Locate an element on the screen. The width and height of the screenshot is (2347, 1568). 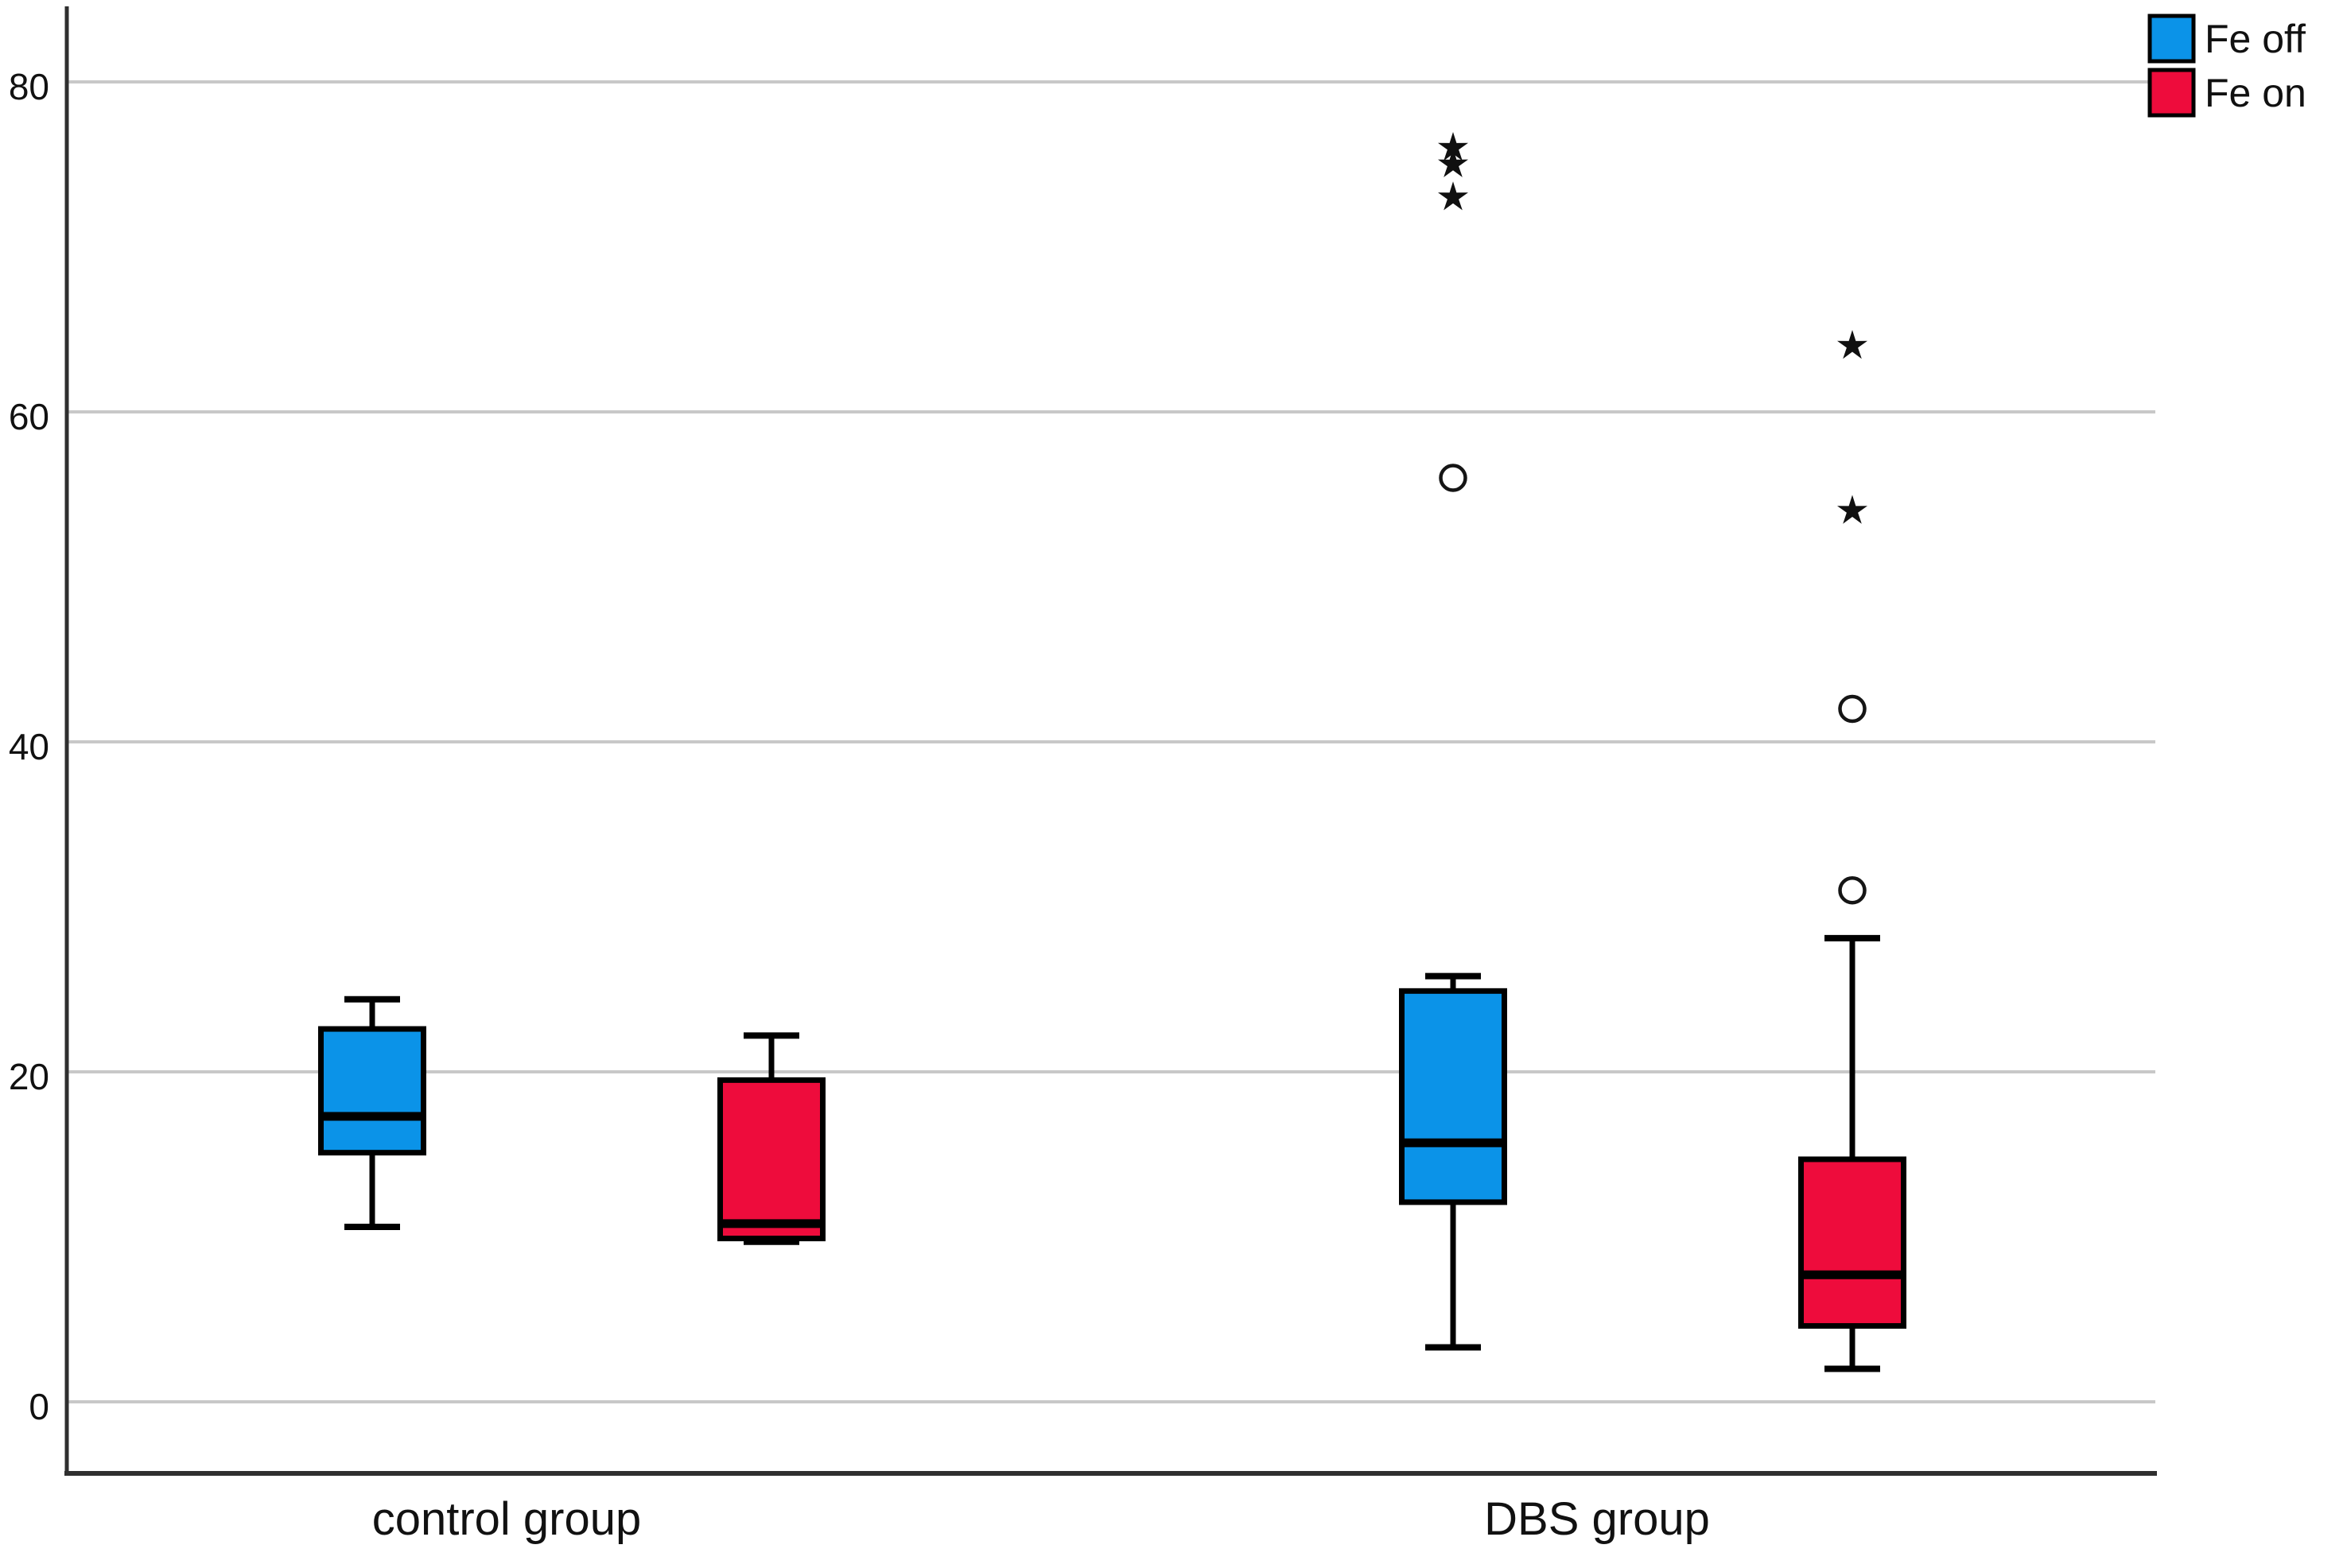
y-tick-label-40: 40 is located at coordinates (29, 746).